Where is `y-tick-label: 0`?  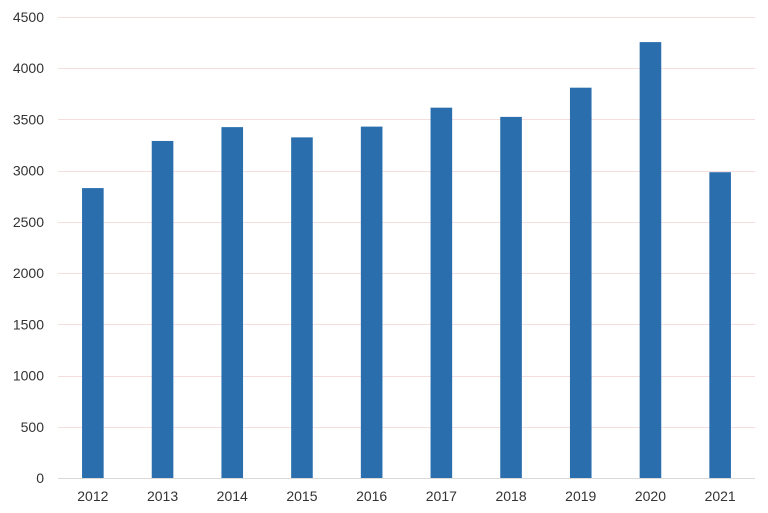
y-tick-label: 0 is located at coordinates (40, 478).